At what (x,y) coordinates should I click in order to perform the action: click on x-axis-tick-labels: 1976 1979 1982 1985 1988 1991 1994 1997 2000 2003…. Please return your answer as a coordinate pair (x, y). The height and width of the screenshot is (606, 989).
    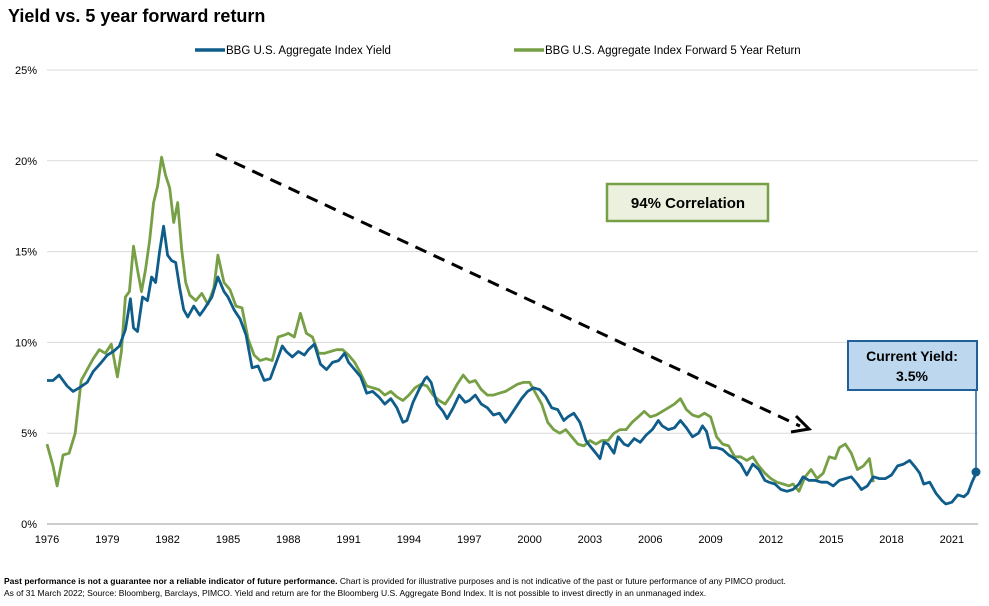
    Looking at the image, I should click on (499, 540).